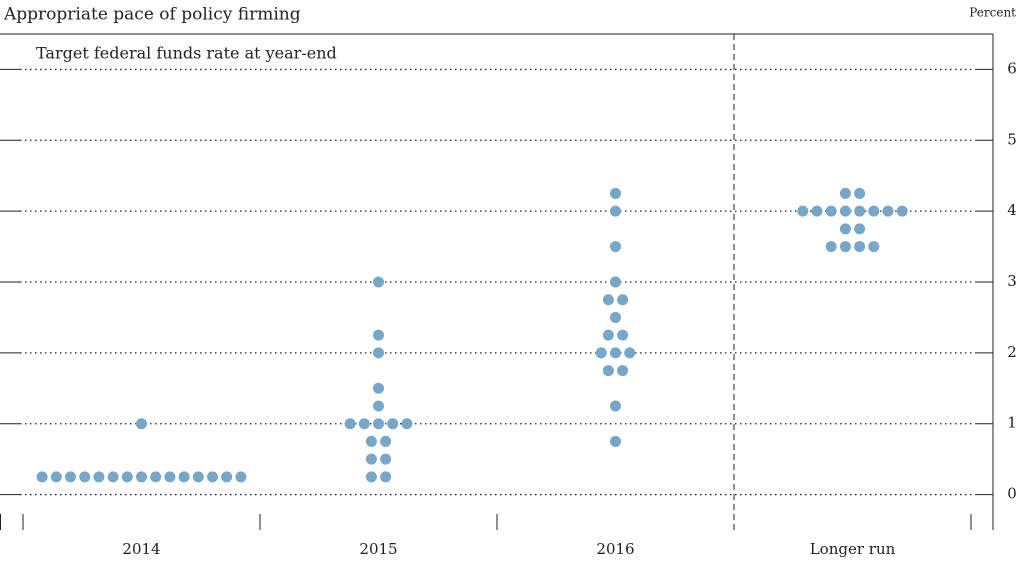 The image size is (1024, 565). What do you see at coordinates (615, 549) in the screenshot?
I see `x-tick-label: 2016` at bounding box center [615, 549].